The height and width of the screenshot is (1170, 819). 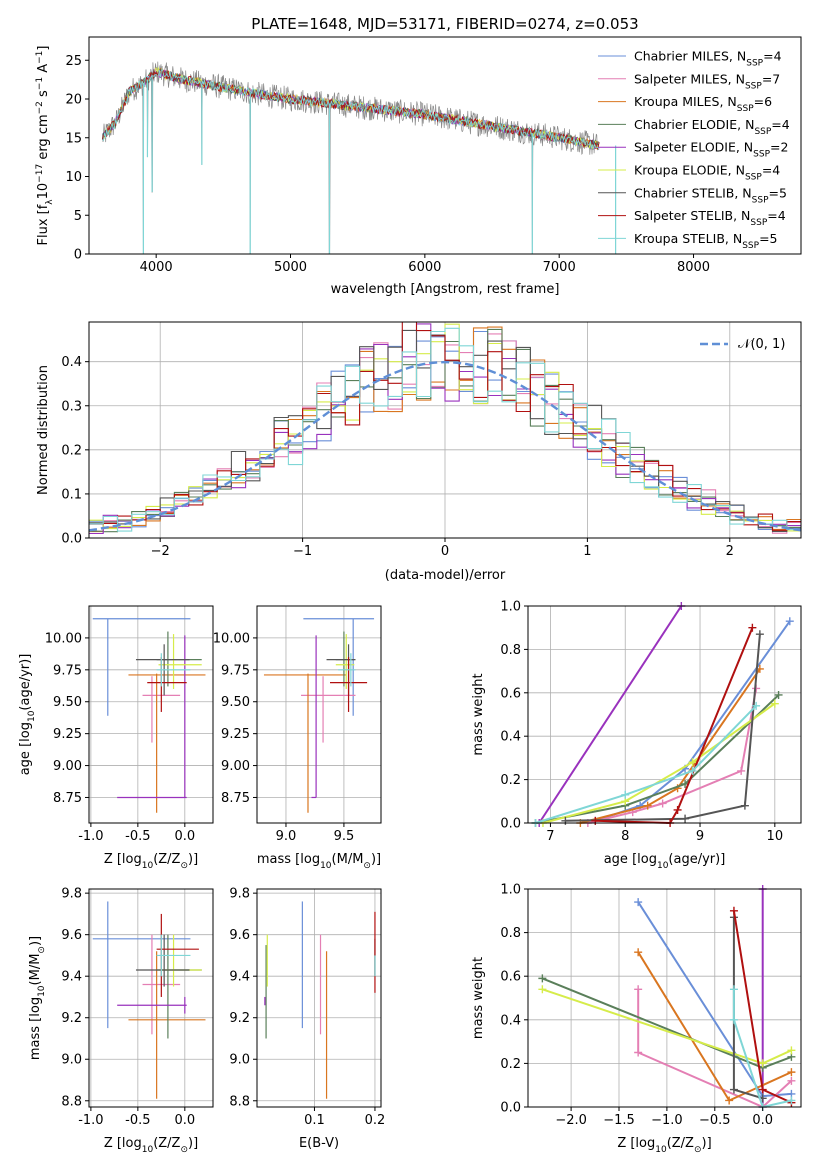 I want to click on x-tick-label: −2, so click(x=160, y=551).